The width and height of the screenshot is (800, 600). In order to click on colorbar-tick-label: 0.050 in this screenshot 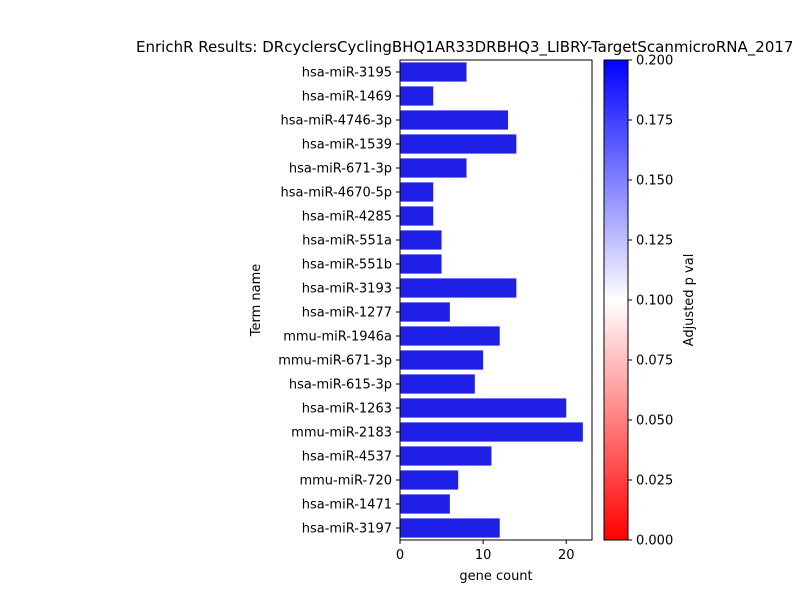, I will do `click(654, 421)`.